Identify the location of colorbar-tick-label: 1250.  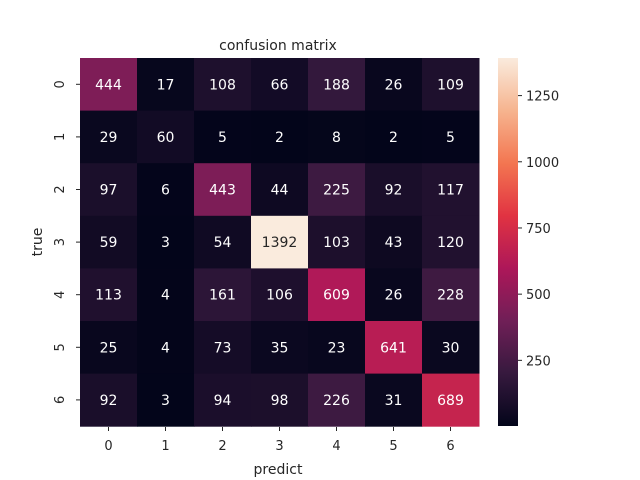
(542, 97).